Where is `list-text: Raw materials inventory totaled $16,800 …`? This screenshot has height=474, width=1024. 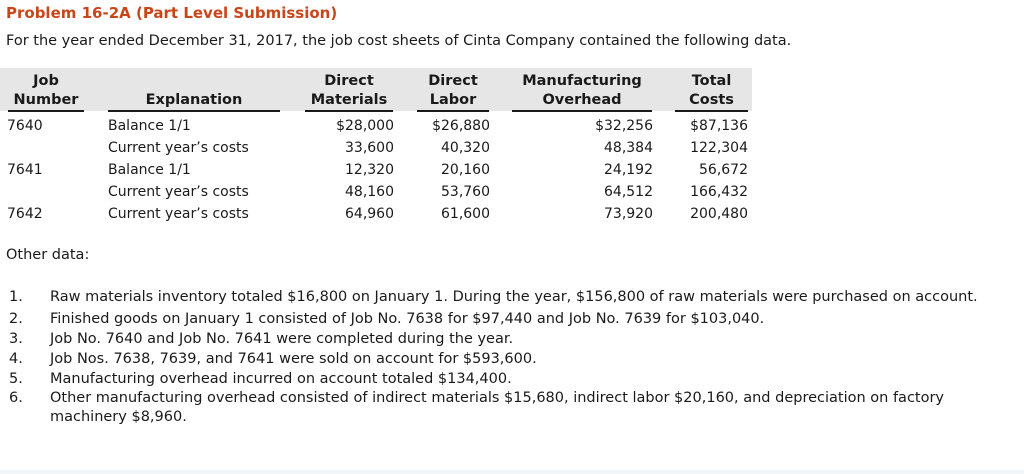 list-text: Raw materials inventory totaled $16,800 … is located at coordinates (514, 297).